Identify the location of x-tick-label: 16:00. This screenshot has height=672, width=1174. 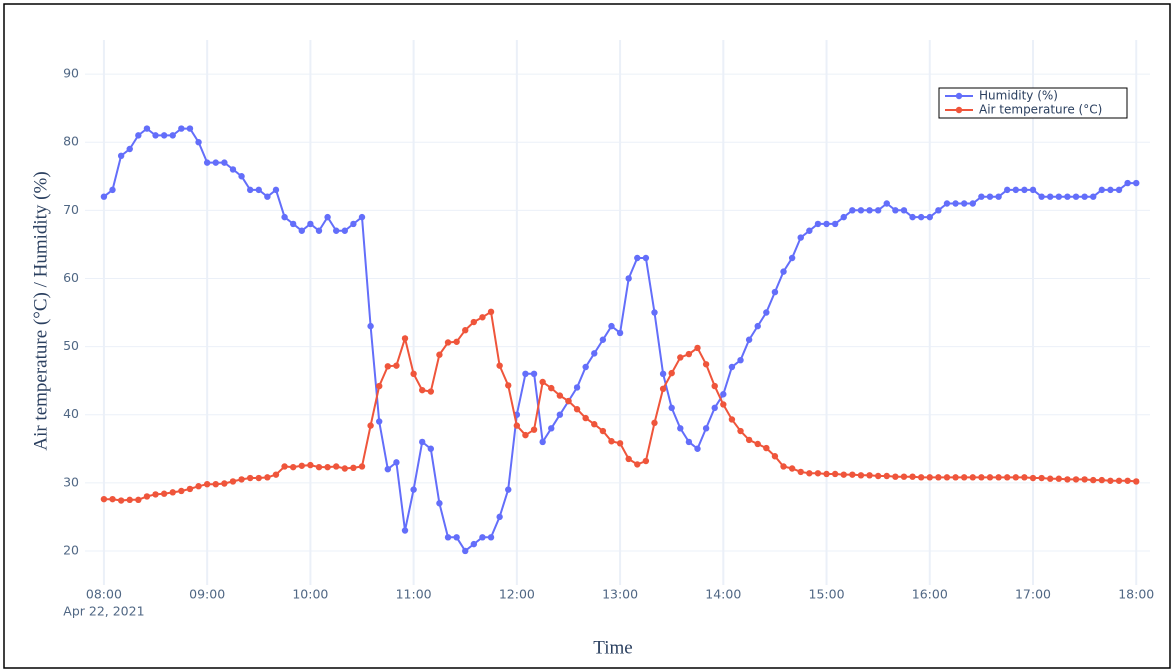
(930, 594).